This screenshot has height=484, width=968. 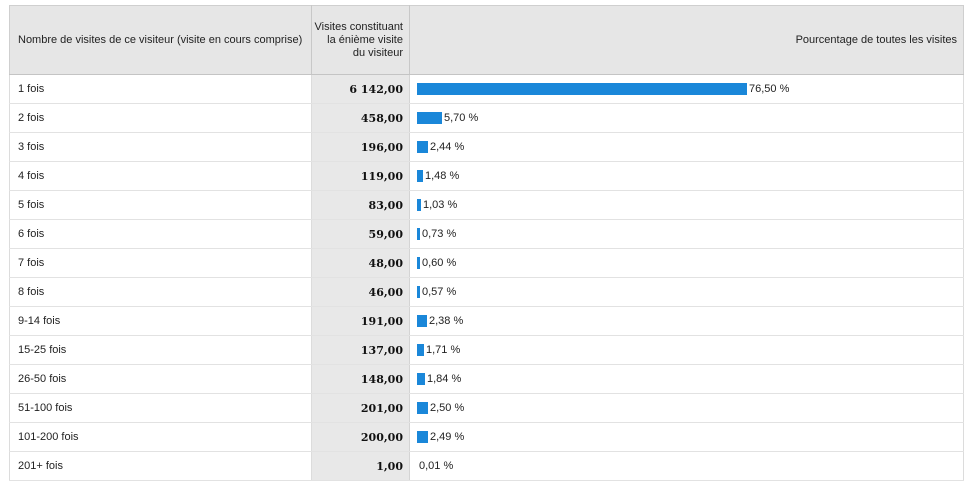 What do you see at coordinates (447, 437) in the screenshot?
I see `percentage-text: 2,49 %` at bounding box center [447, 437].